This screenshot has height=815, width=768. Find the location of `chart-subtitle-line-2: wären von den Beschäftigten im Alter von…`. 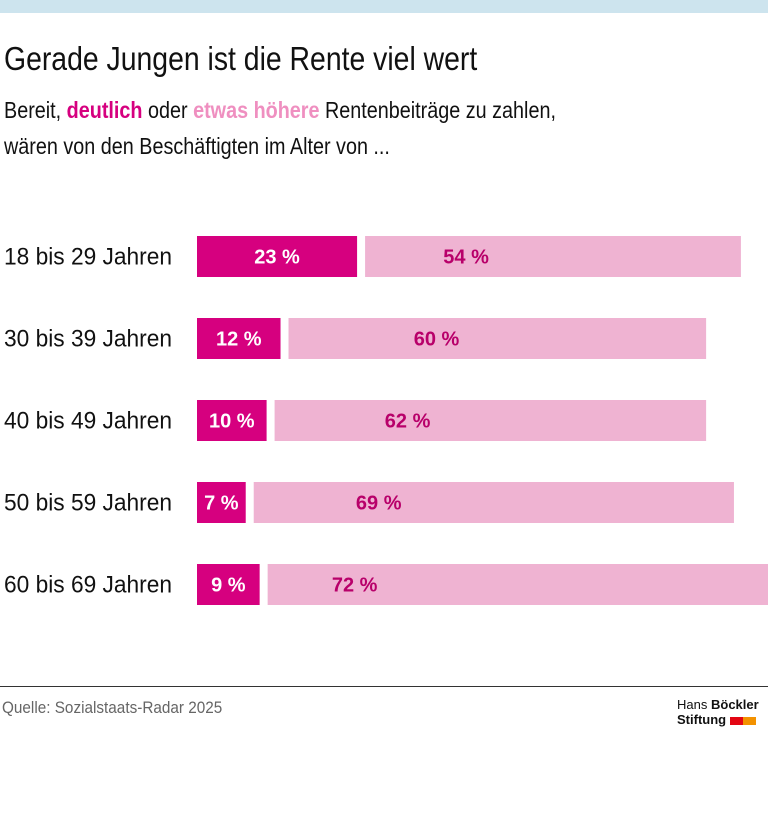

chart-subtitle-line-2: wären von den Beschäftigten im Alter von… is located at coordinates (197, 146).